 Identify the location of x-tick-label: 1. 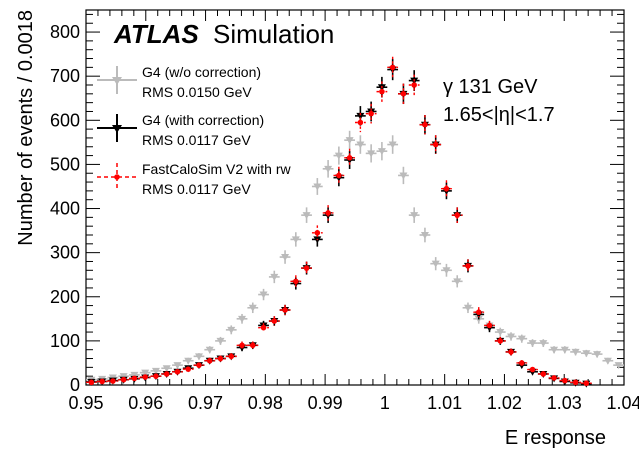
(385, 403).